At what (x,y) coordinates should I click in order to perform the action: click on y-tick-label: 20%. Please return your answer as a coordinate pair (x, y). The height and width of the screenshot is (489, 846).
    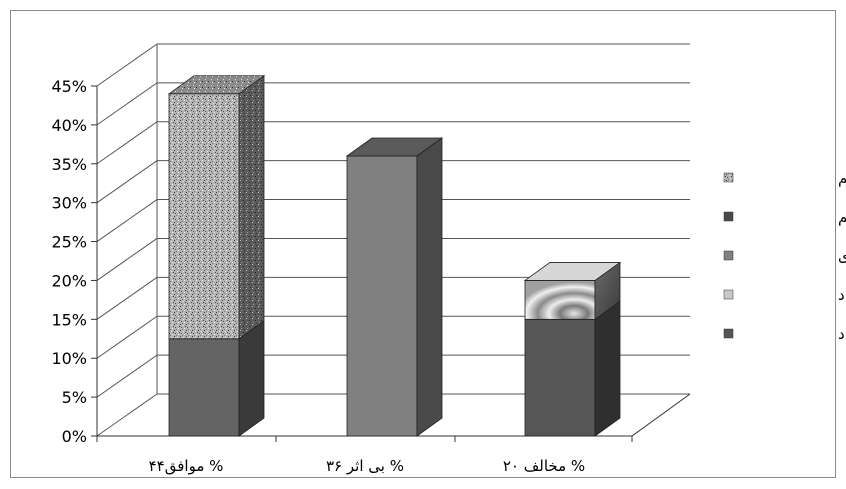
    Looking at the image, I should click on (69, 280).